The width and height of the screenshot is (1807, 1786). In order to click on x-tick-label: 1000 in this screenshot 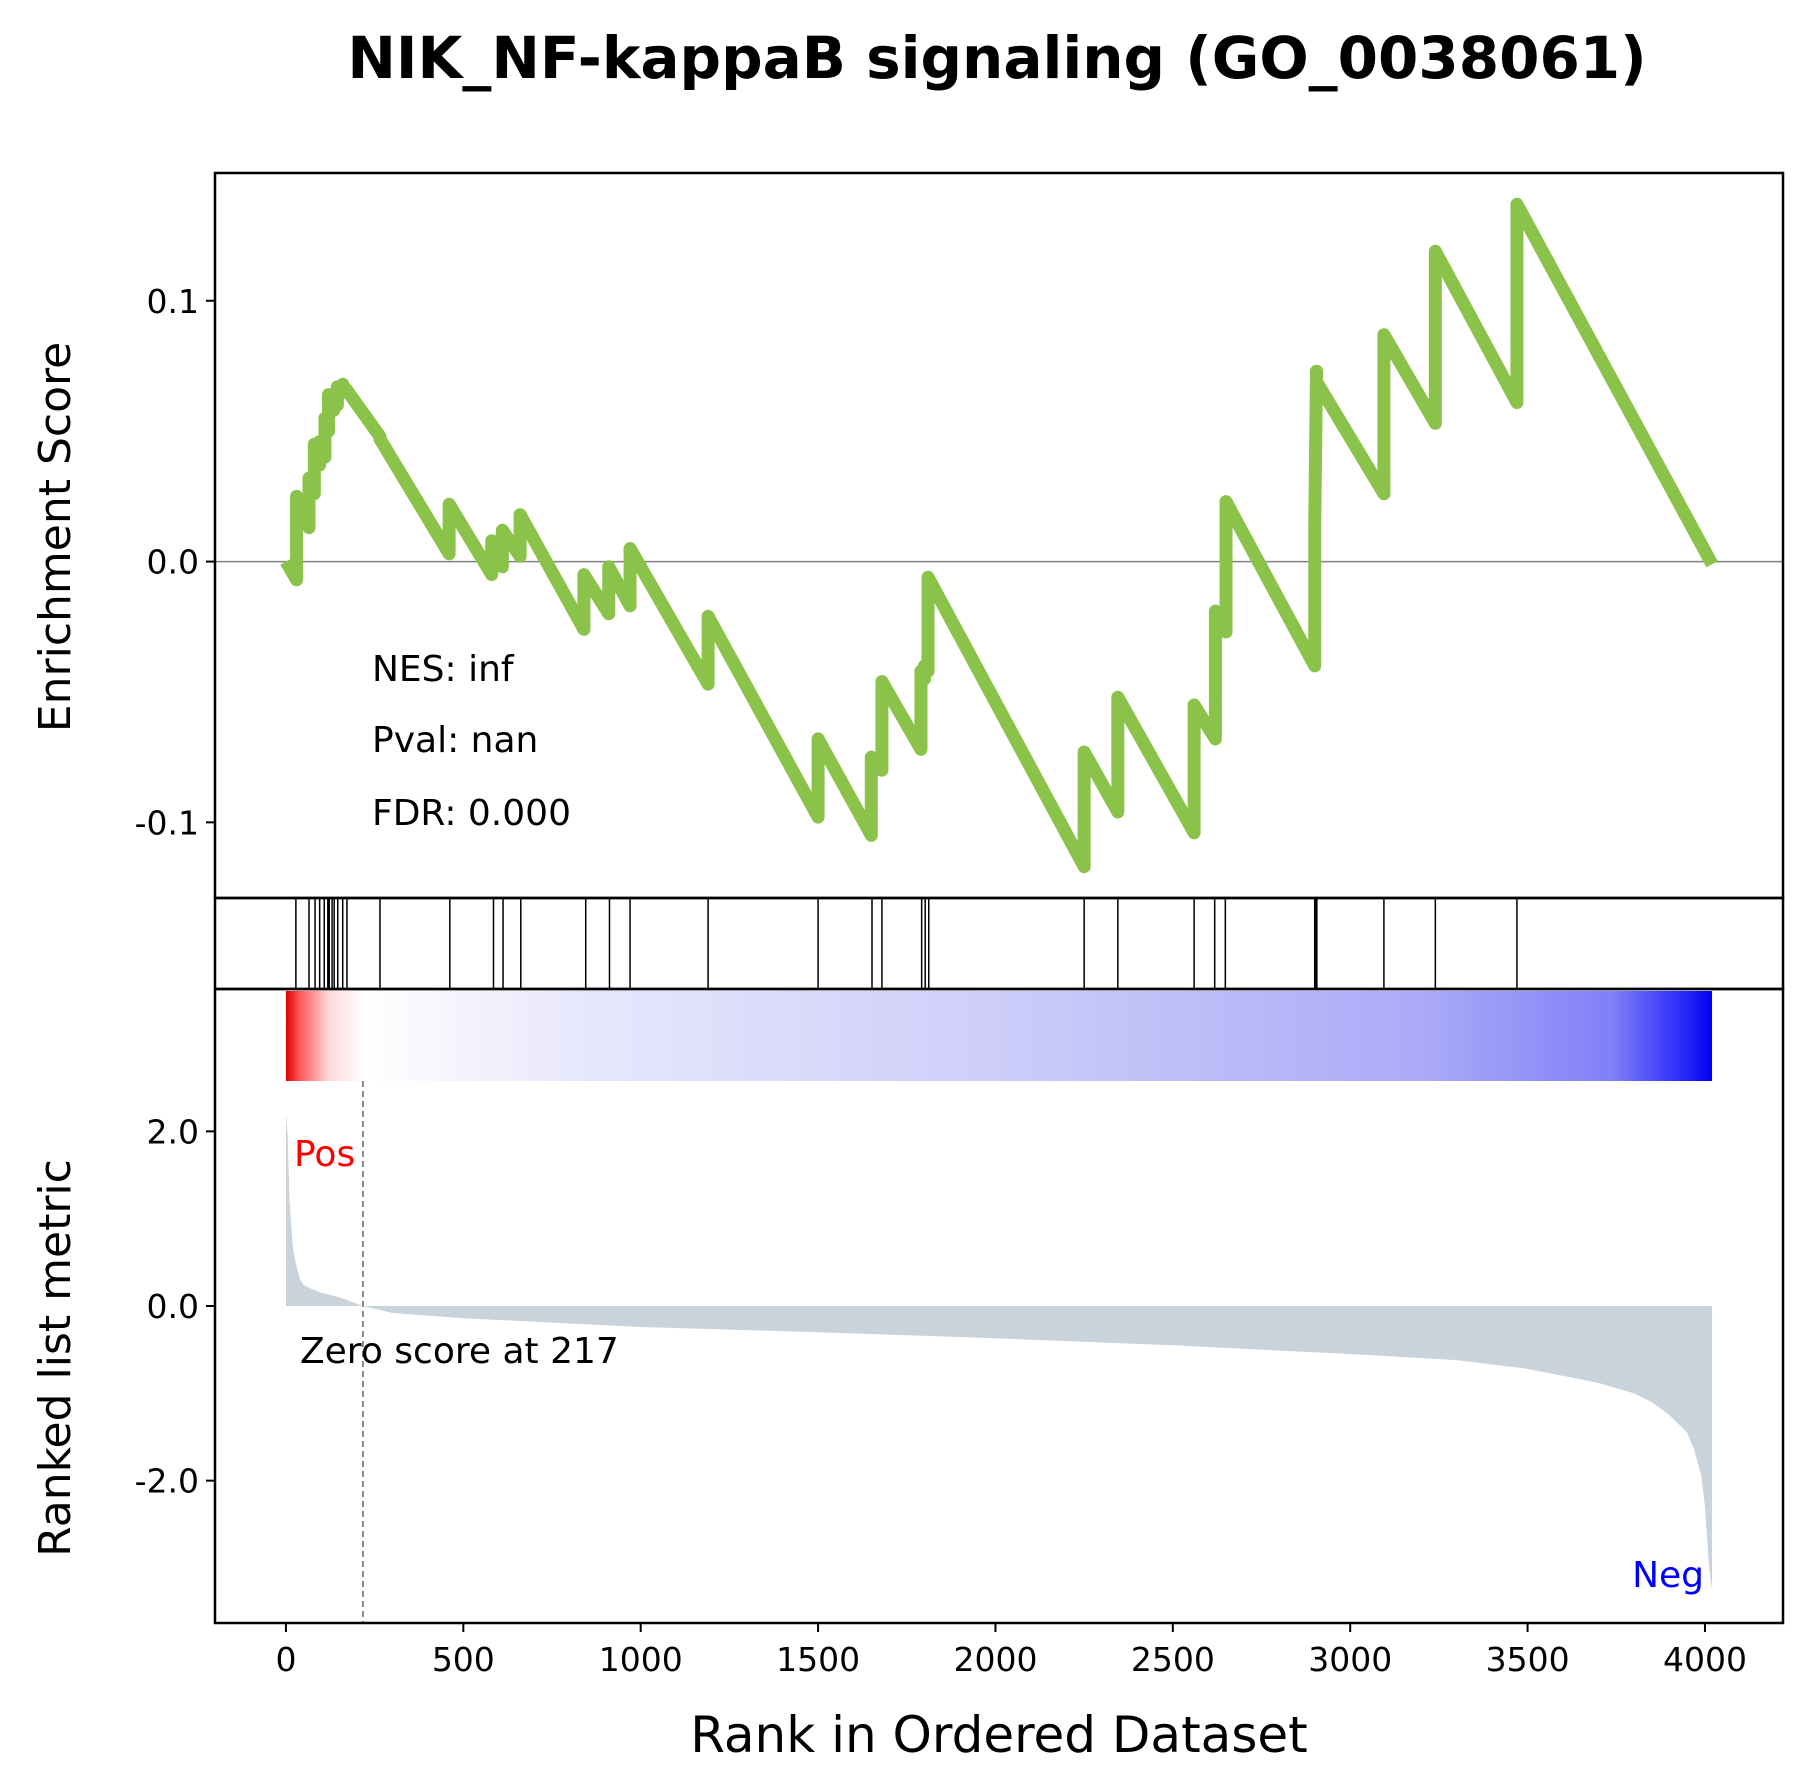, I will do `click(641, 1659)`.